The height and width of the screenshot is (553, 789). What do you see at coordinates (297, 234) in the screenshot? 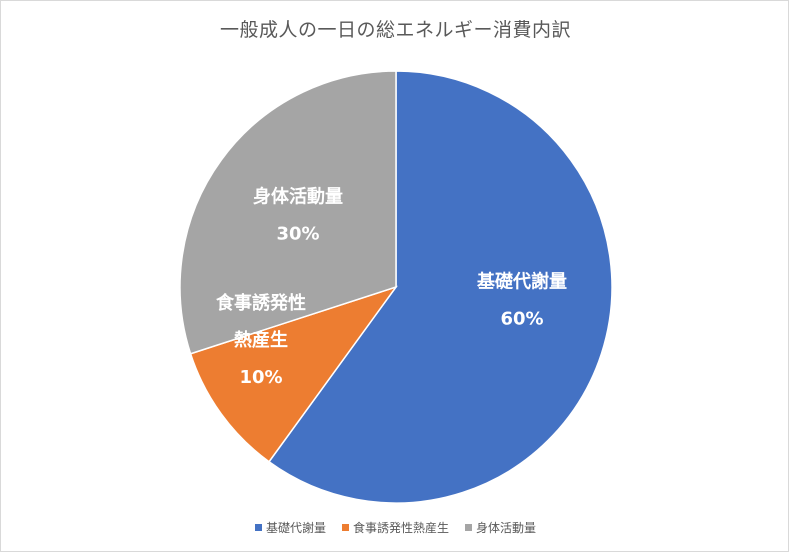
I see `data-label-value: 30%` at bounding box center [297, 234].